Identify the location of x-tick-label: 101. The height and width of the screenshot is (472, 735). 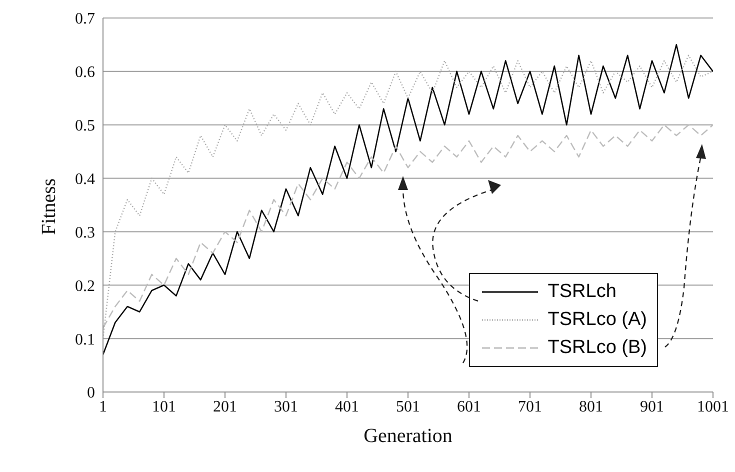
(164, 407).